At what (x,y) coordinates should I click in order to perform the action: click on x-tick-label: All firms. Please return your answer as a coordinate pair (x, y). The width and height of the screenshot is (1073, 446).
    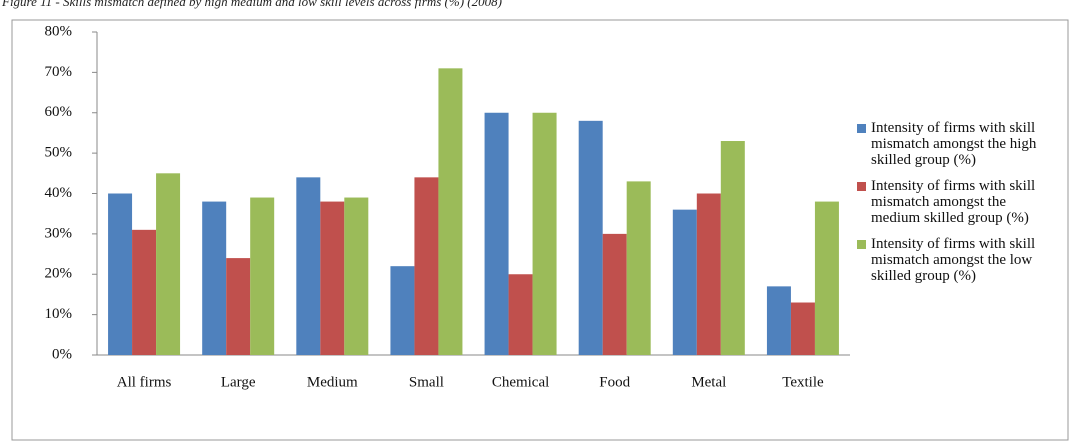
    Looking at the image, I should click on (144, 382).